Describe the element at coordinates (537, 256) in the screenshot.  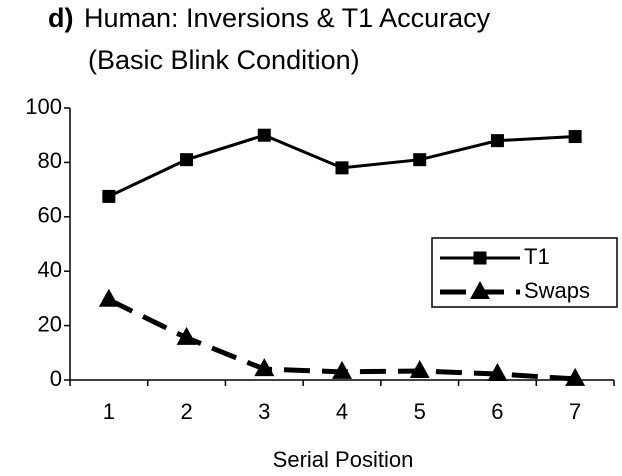
I see `legend-label: T1` at that location.